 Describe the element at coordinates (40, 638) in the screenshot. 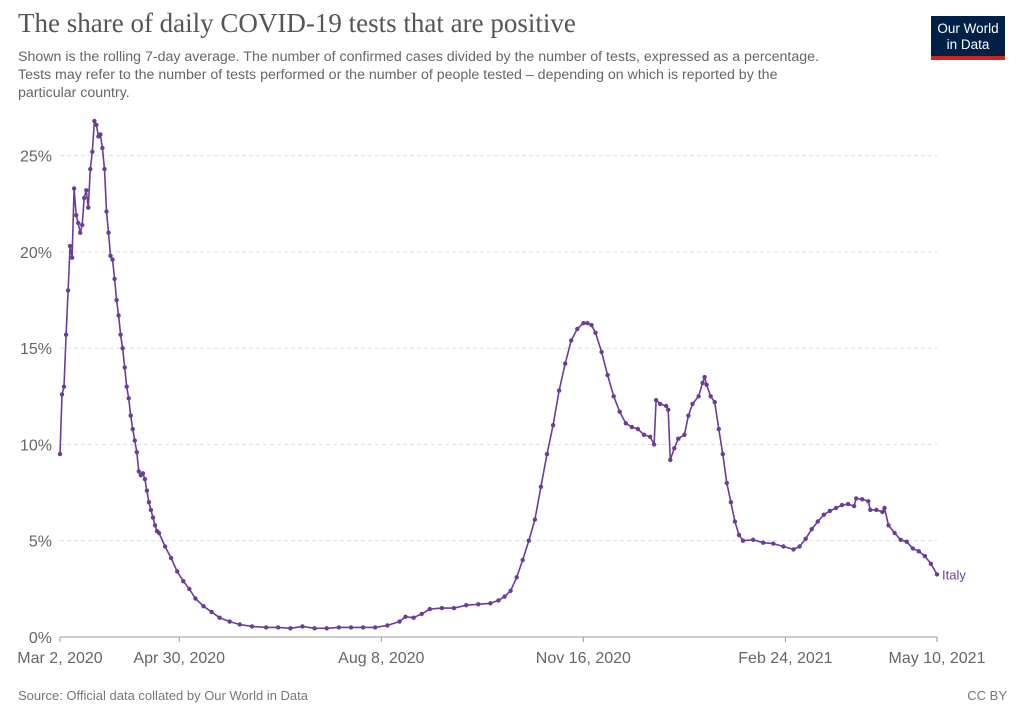

I see `y-tick-label: 0%` at that location.